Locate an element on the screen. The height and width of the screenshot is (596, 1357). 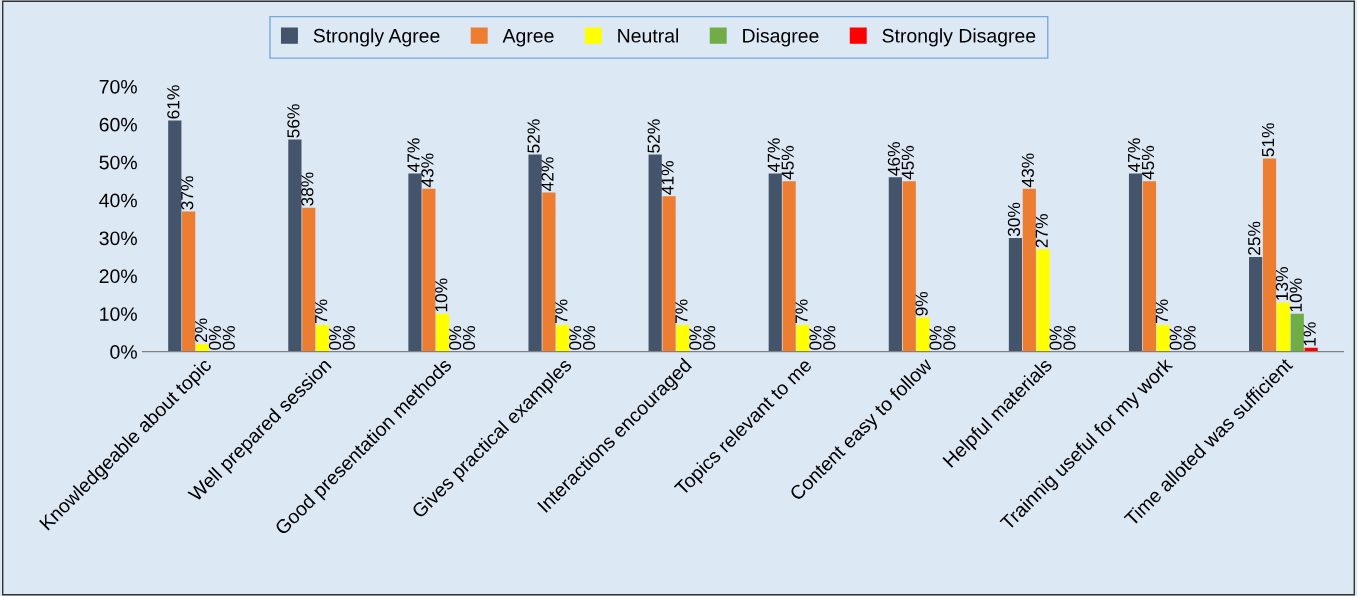
text: 56% is located at coordinates (293, 121).